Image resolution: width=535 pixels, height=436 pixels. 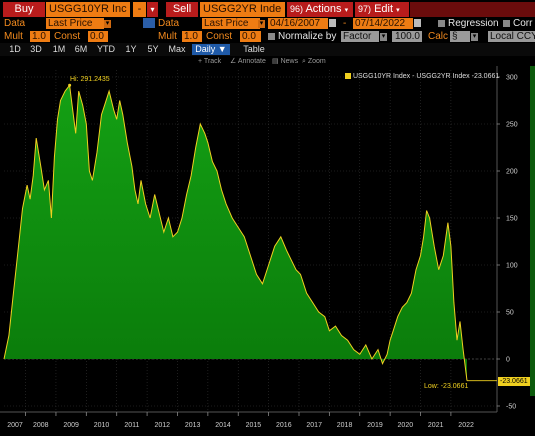 What do you see at coordinates (407, 36) in the screenshot?
I see `factor-input: 100.0` at bounding box center [407, 36].